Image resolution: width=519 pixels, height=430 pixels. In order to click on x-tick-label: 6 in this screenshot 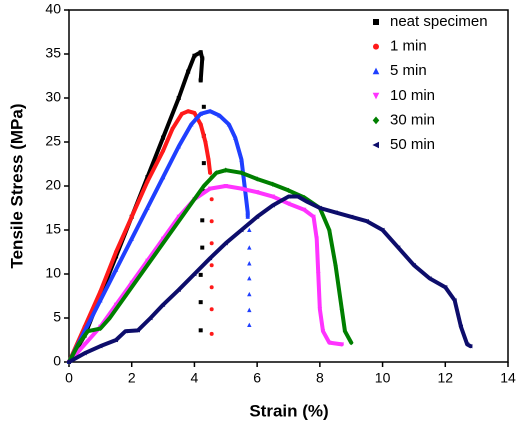, I will do `click(257, 378)`.